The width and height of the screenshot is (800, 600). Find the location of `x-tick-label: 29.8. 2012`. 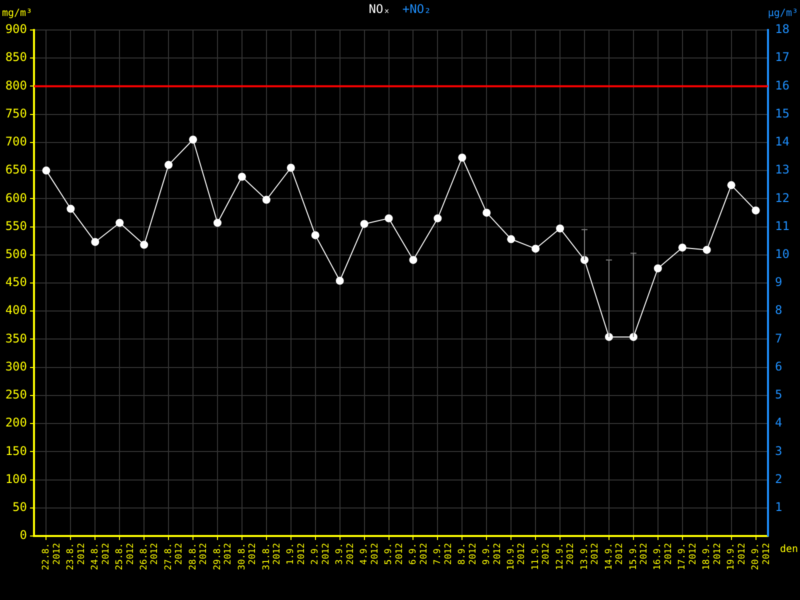

x-tick-label: 29.8. 2012 is located at coordinates (223, 556).